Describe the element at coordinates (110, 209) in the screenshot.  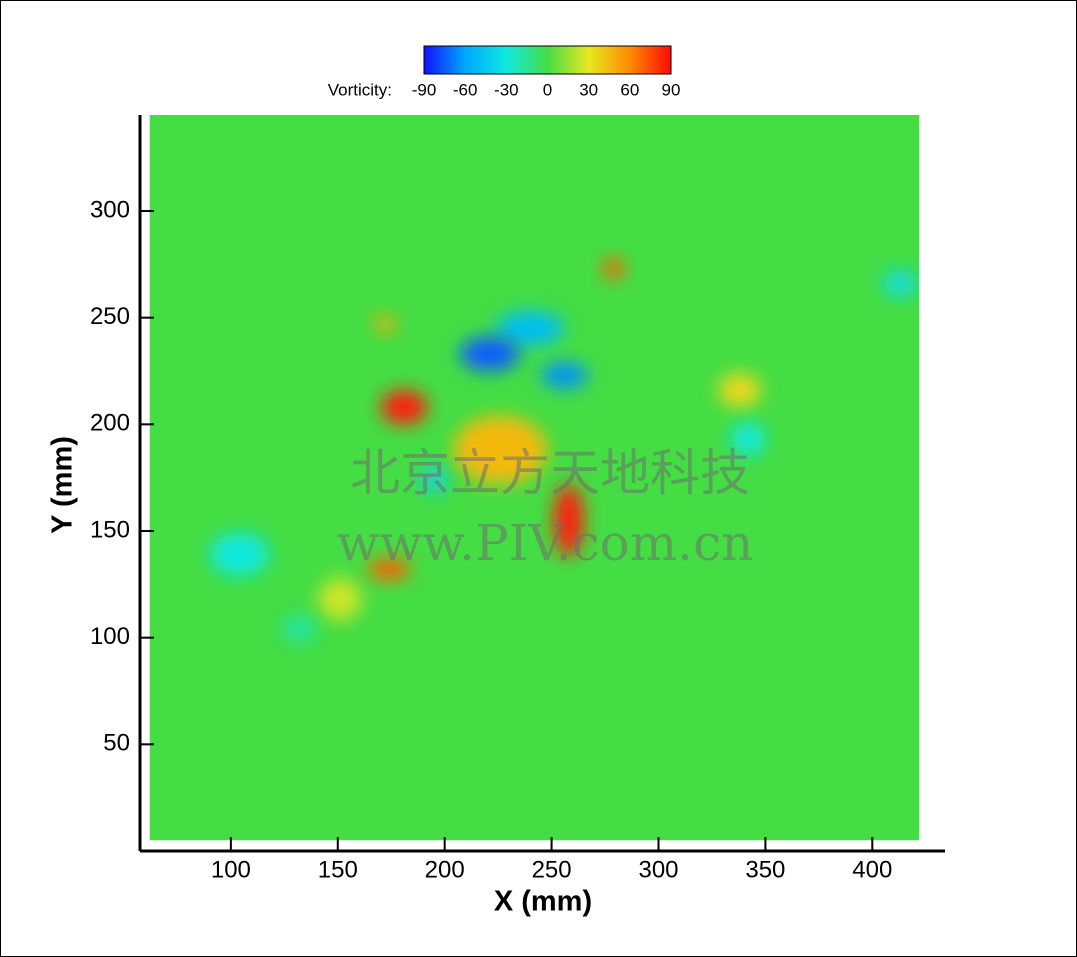
I see `y-tick-label: 300` at that location.